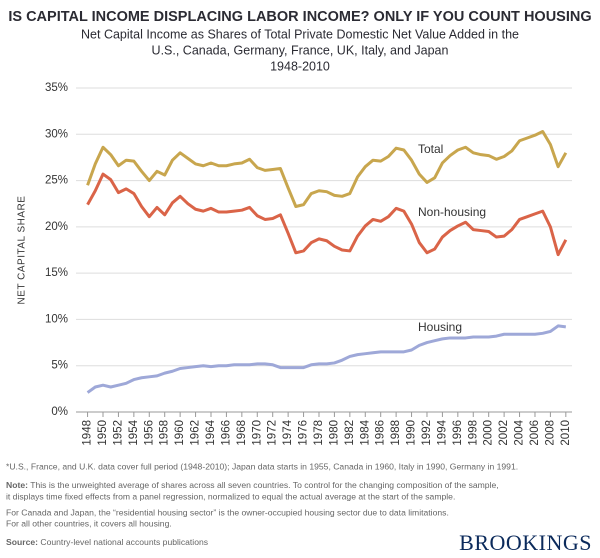 This screenshot has height=558, width=600. Describe the element at coordinates (304, 433) in the screenshot. I see `x-tick-label: 1976` at that location.